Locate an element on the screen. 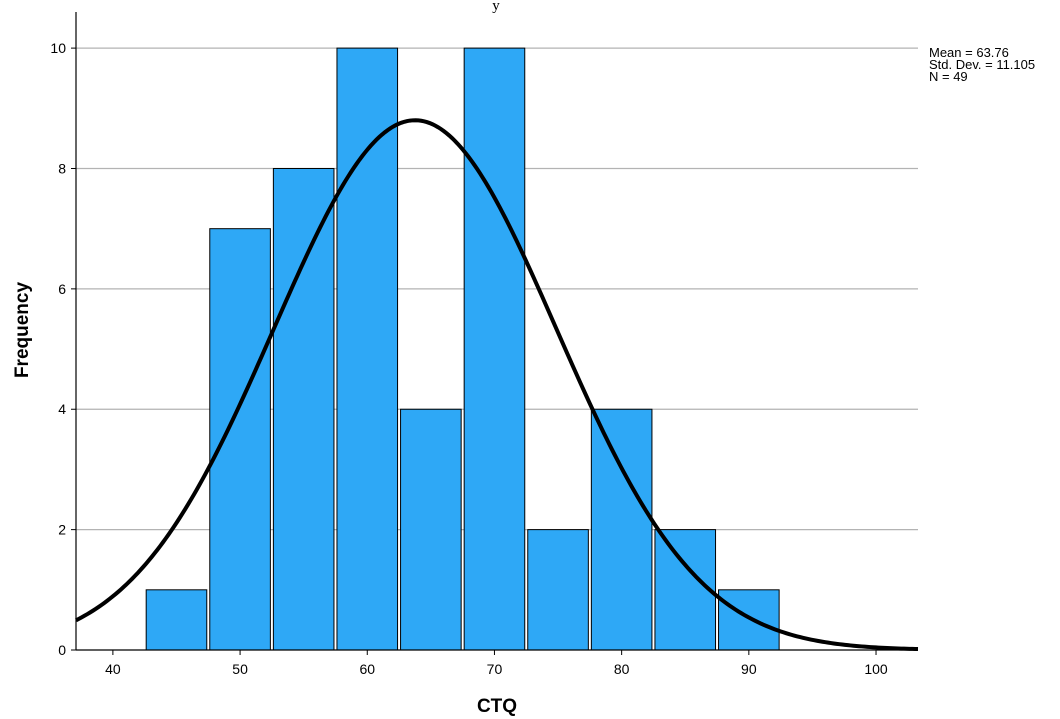 The image size is (1060, 719). stats-box: Mean = 63.76 Std. Dev. = 11.105 N = 49 is located at coordinates (982, 64).